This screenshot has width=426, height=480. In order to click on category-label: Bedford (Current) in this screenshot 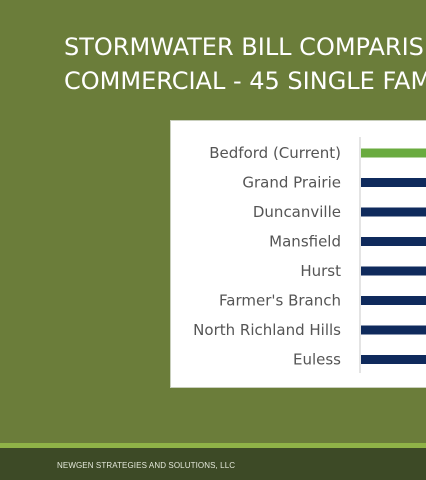, I will do `click(275, 153)`.